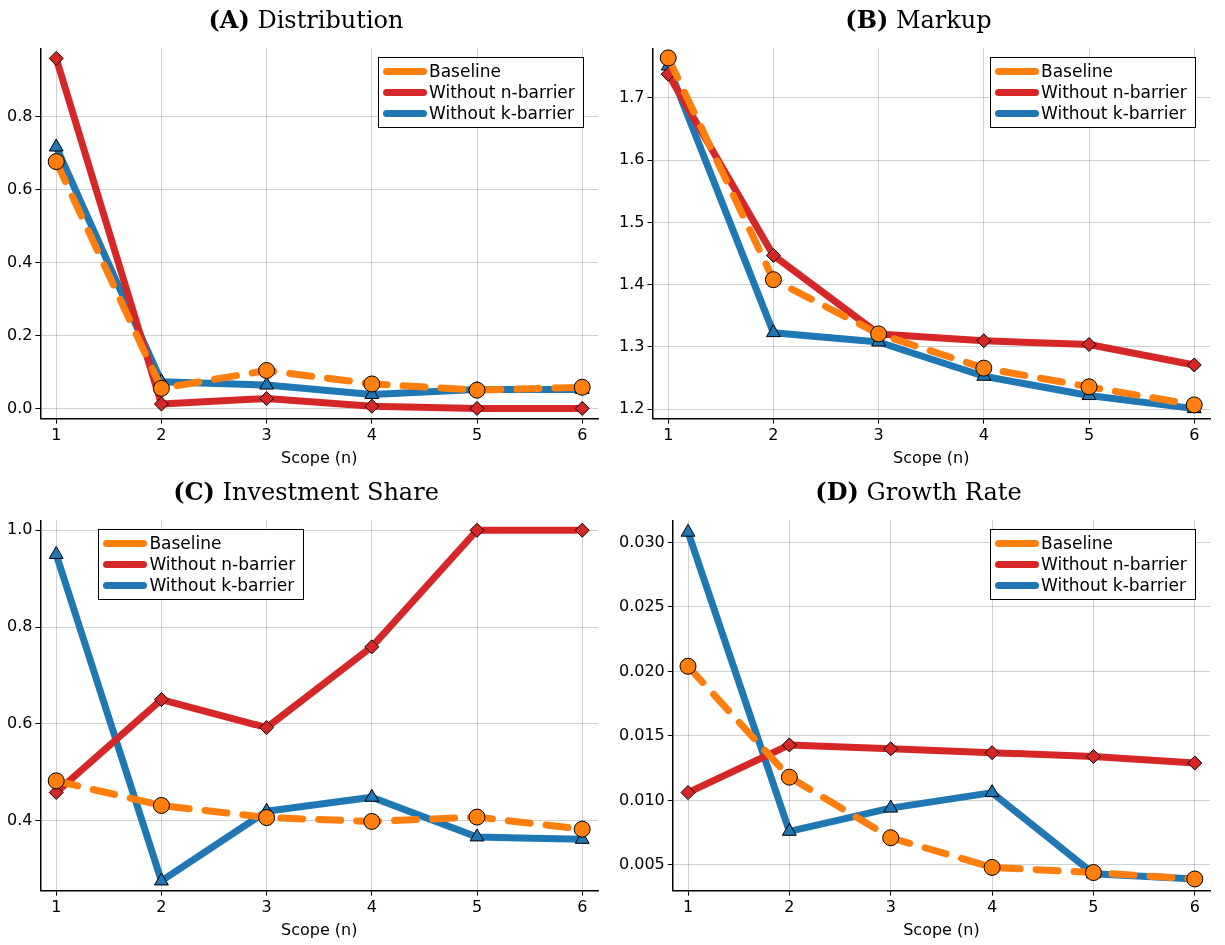 The image size is (1225, 945). Describe the element at coordinates (641, 606) in the screenshot. I see `y-tick-label: 0.025` at that location.